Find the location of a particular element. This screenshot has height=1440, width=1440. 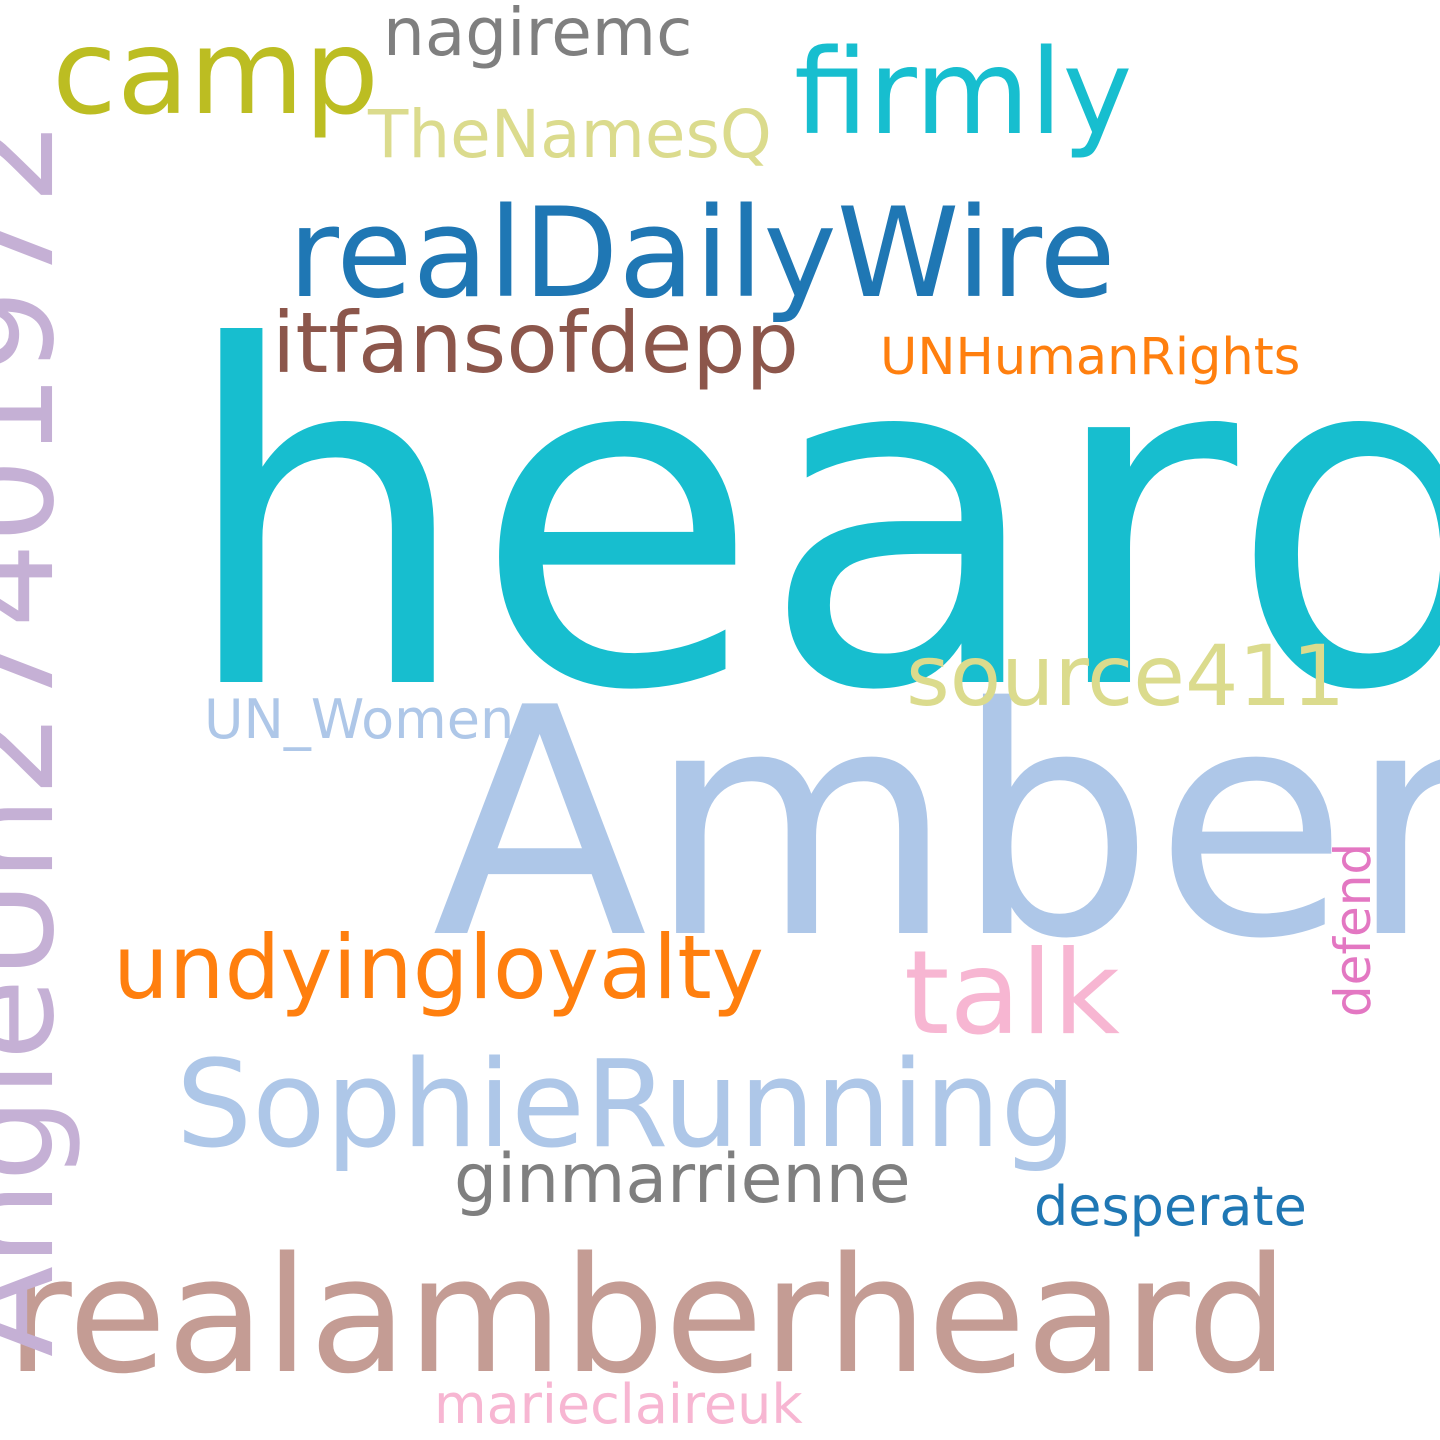

word-itfansofdepp: itfansofdepp is located at coordinates (535, 343).